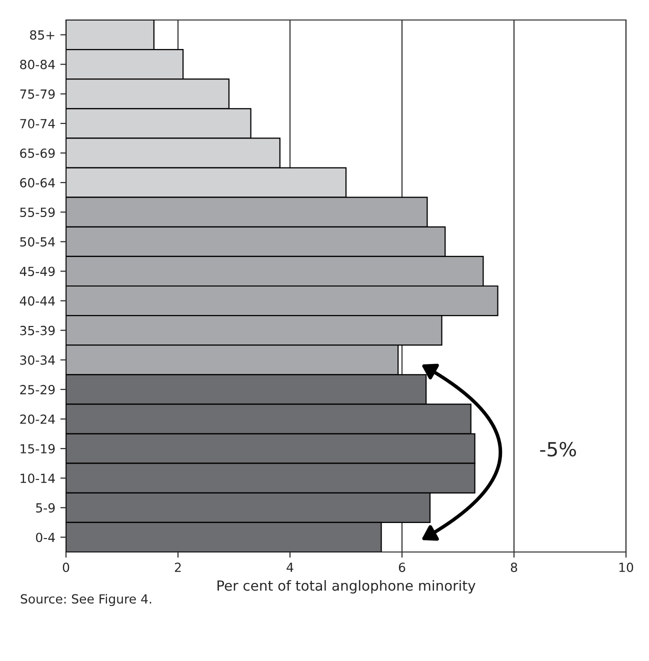  What do you see at coordinates (37, 123) in the screenshot?
I see `y-tick-label: 70-74` at bounding box center [37, 123].